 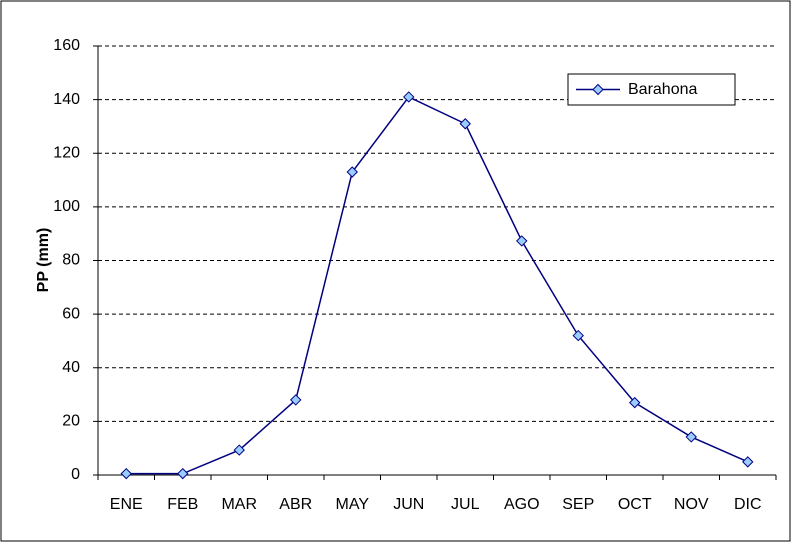 What do you see at coordinates (522, 504) in the screenshot?
I see `x-tick-label: AGO` at bounding box center [522, 504].